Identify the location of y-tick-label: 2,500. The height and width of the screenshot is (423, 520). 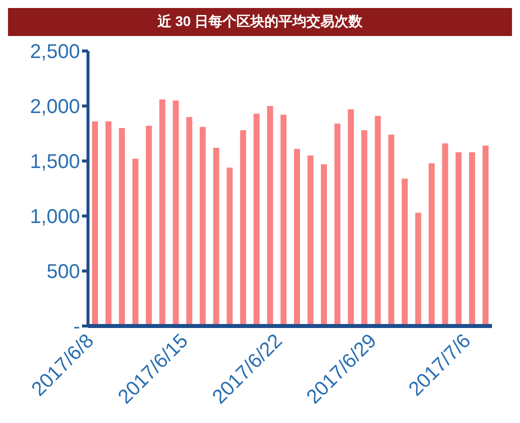
(55, 52).